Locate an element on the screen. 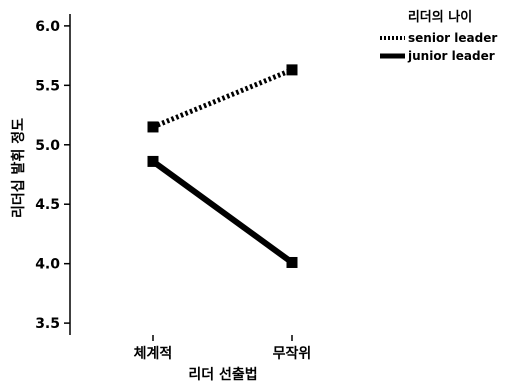 Image resolution: width=512 pixels, height=382 pixels. legend-title: 리더의 나이 is located at coordinates (440, 17).